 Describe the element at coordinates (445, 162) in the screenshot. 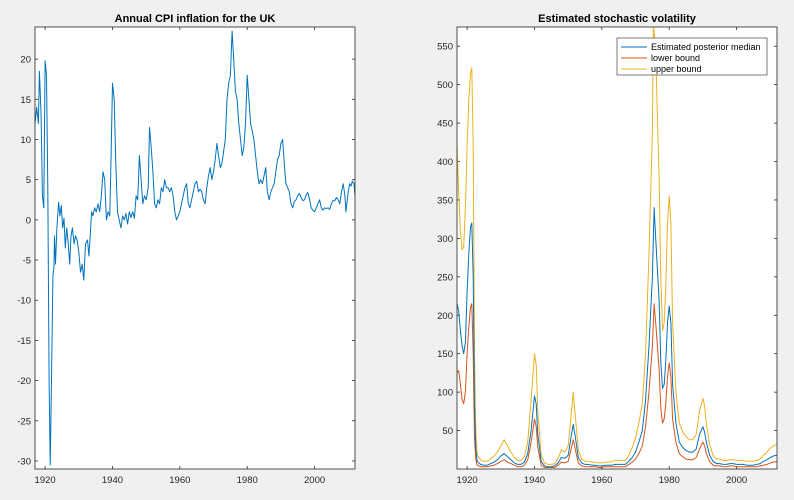

I see `volatility-ytick-label: 400` at that location.